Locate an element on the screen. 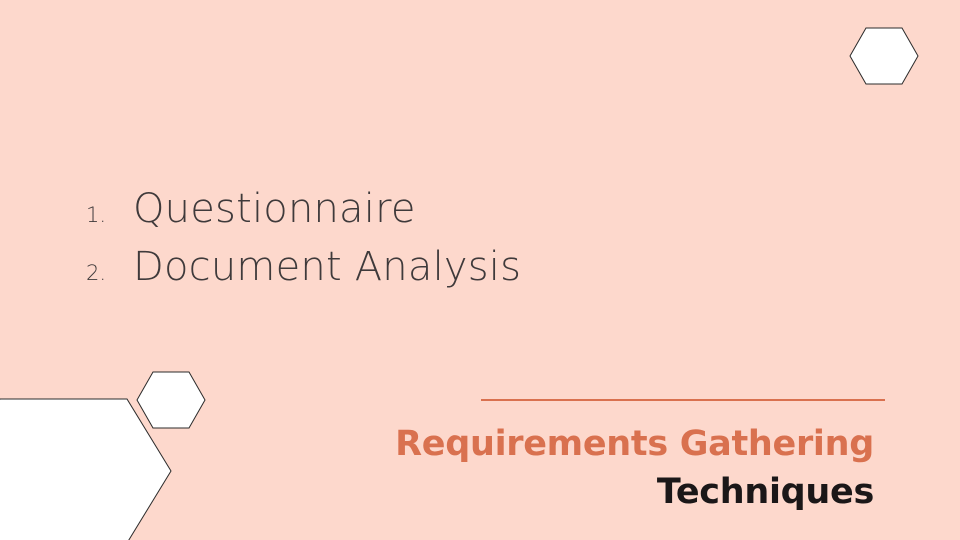  list-item-label: Questionnaire is located at coordinates (274, 209).